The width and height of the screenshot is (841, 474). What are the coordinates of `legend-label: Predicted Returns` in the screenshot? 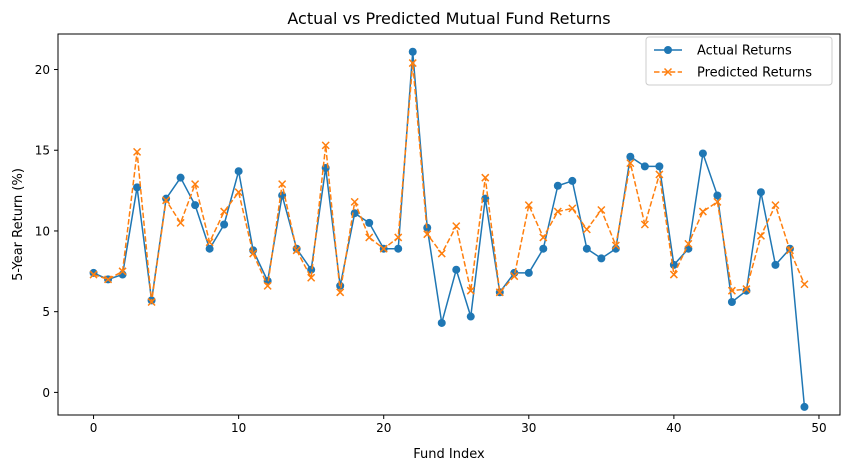 It's located at (754, 73).